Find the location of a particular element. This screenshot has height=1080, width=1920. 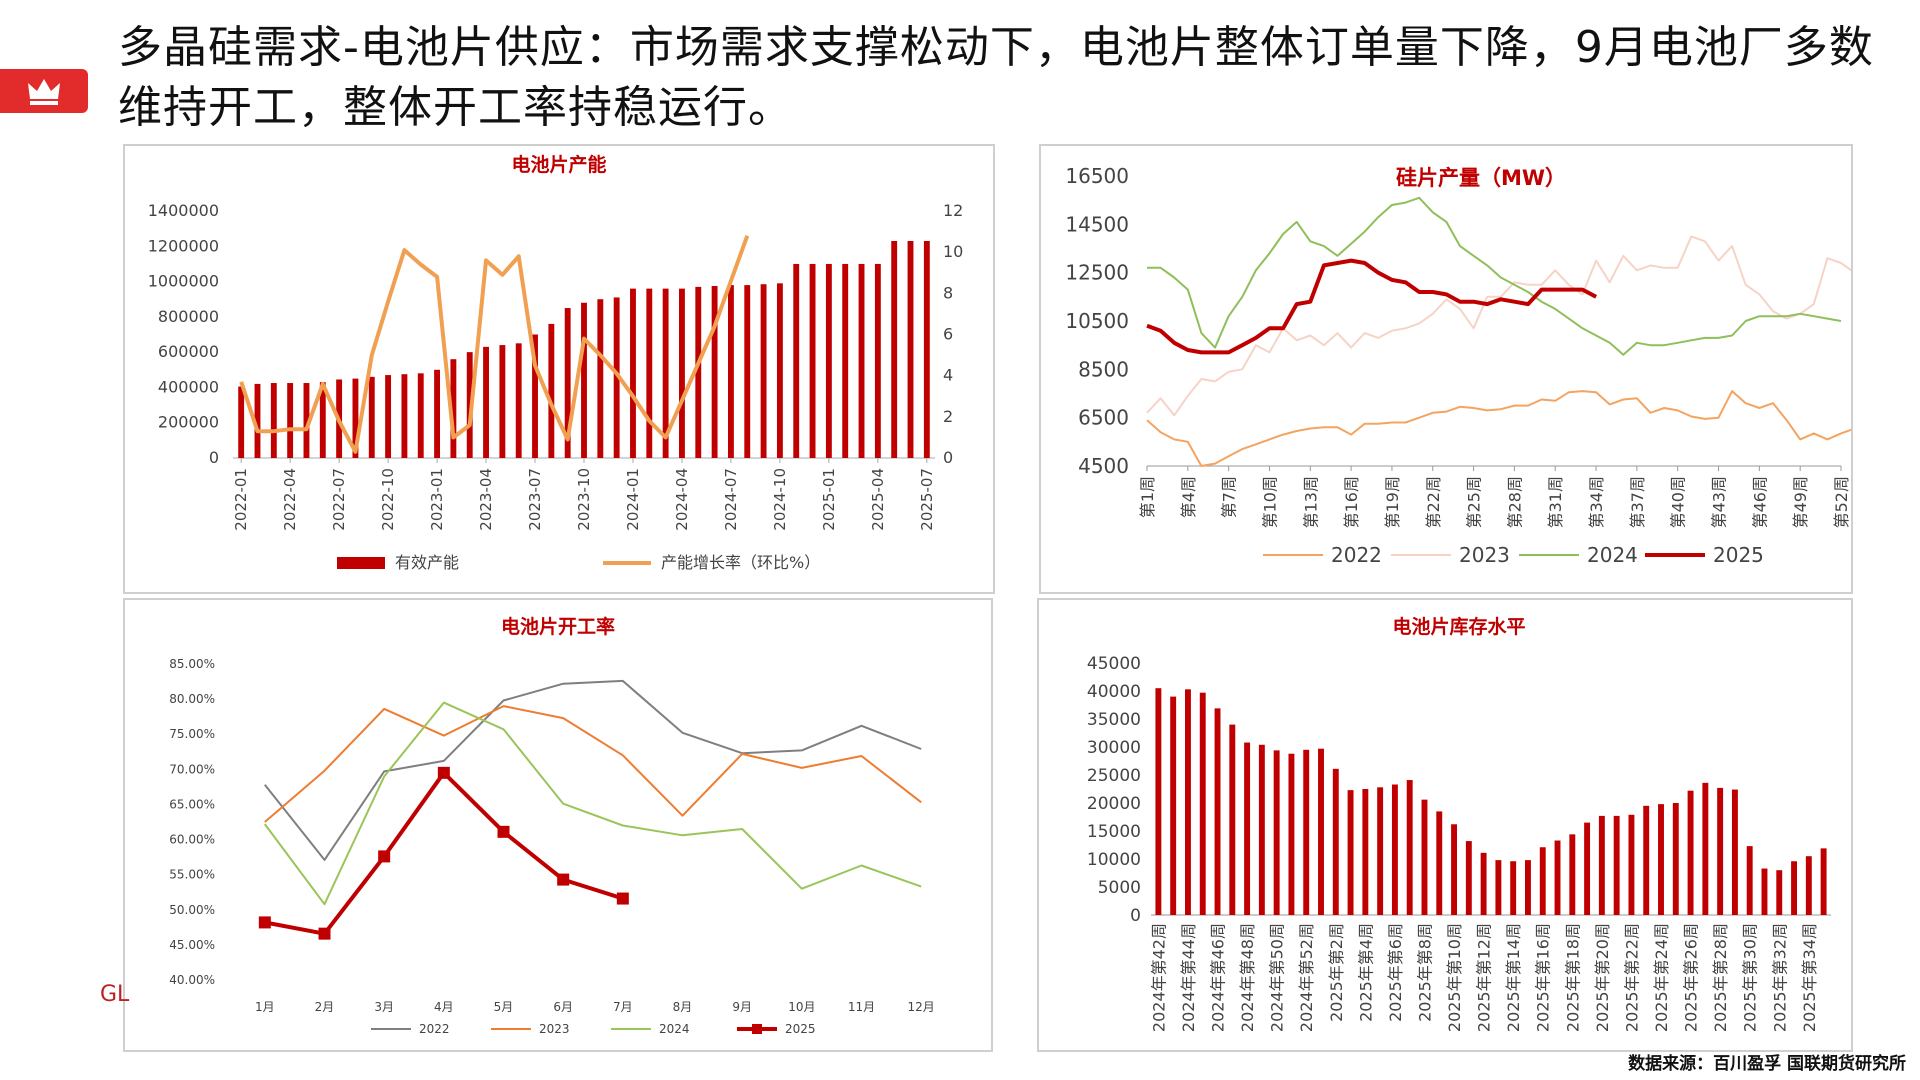

x-tick-label: 2月 is located at coordinates (325, 1007).